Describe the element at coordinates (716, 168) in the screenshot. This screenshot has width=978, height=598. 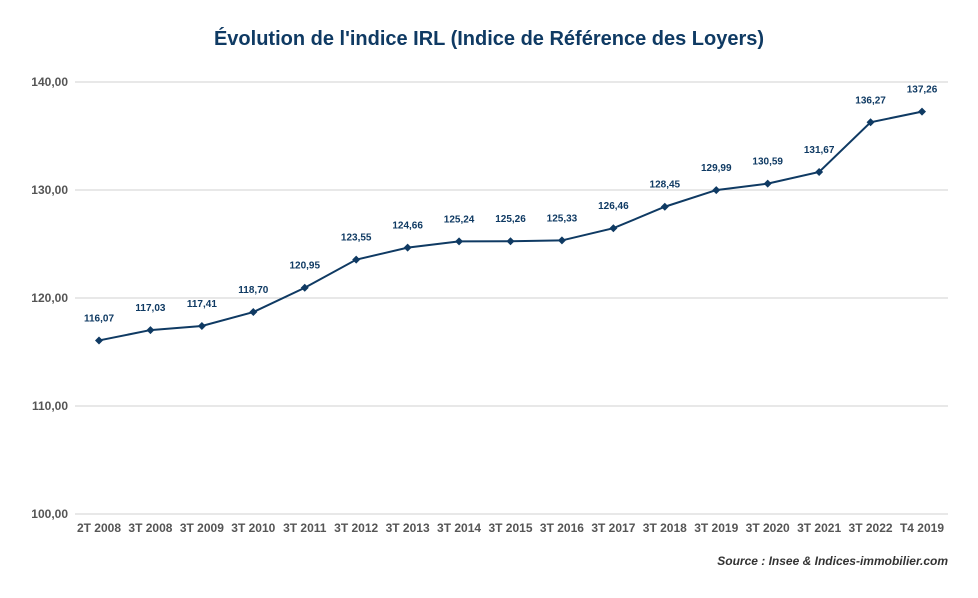
I see `data-label: 129,99` at that location.